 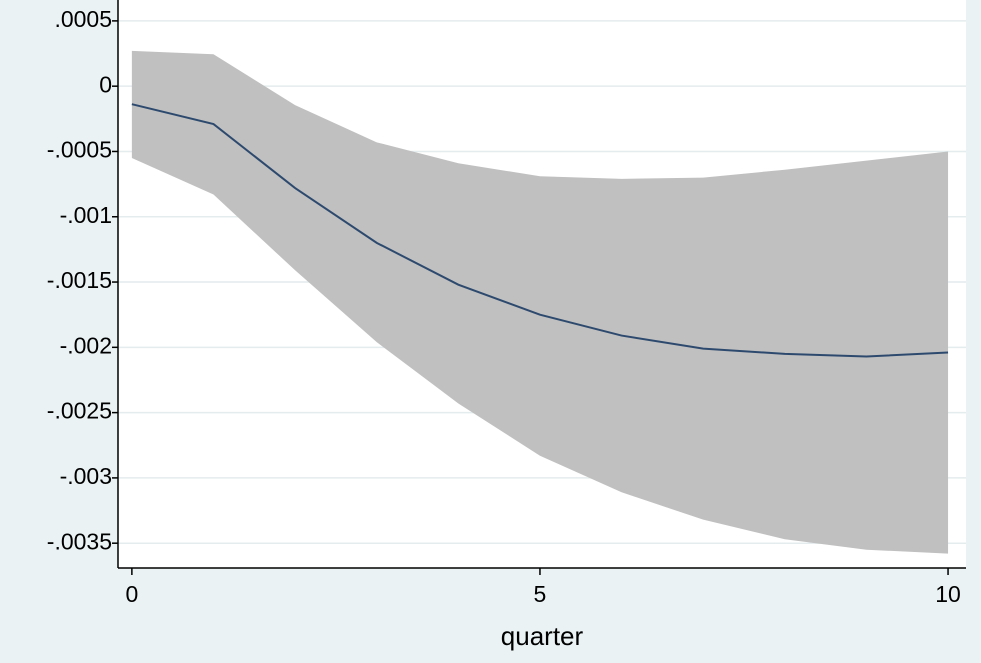 I want to click on x-axis-label: quarter, so click(x=542, y=636).